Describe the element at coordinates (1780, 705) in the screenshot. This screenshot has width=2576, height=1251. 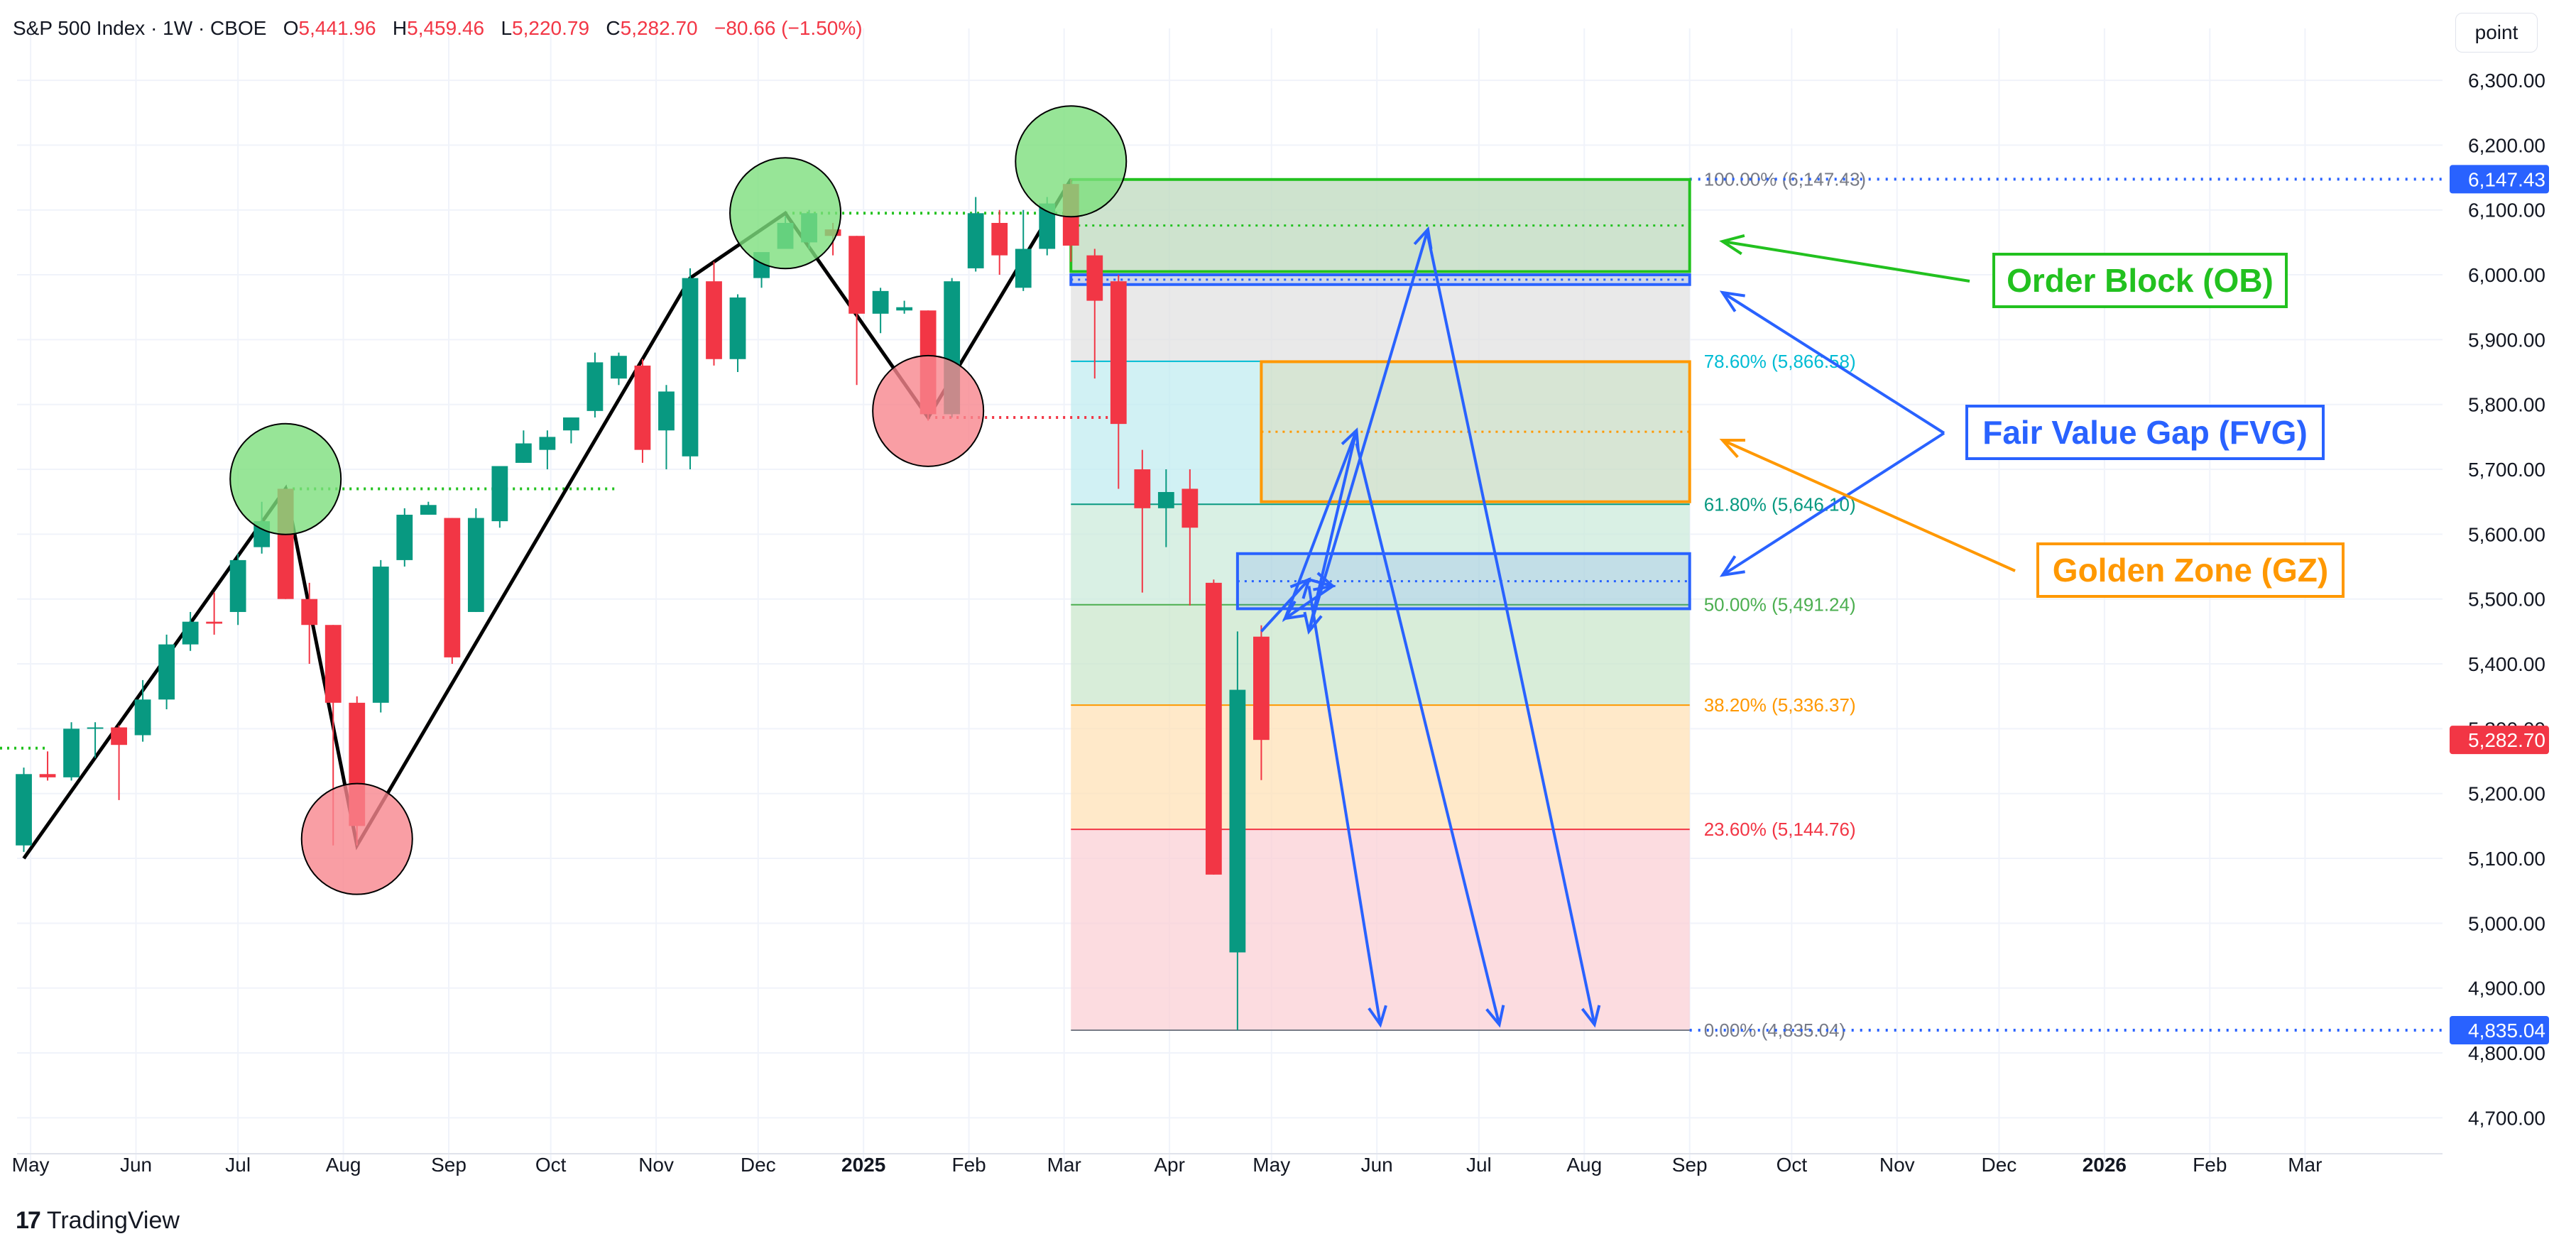
I see `fib-level-label: 38.20% (5,336.37)` at that location.